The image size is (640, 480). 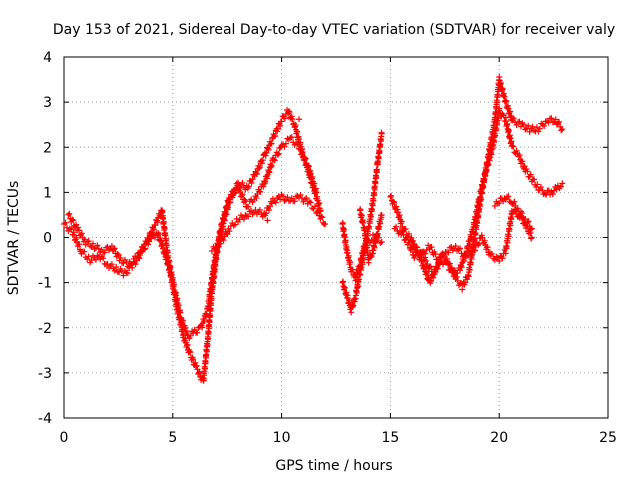 What do you see at coordinates (472, 236) in the screenshot?
I see `series-track-i` at bounding box center [472, 236].